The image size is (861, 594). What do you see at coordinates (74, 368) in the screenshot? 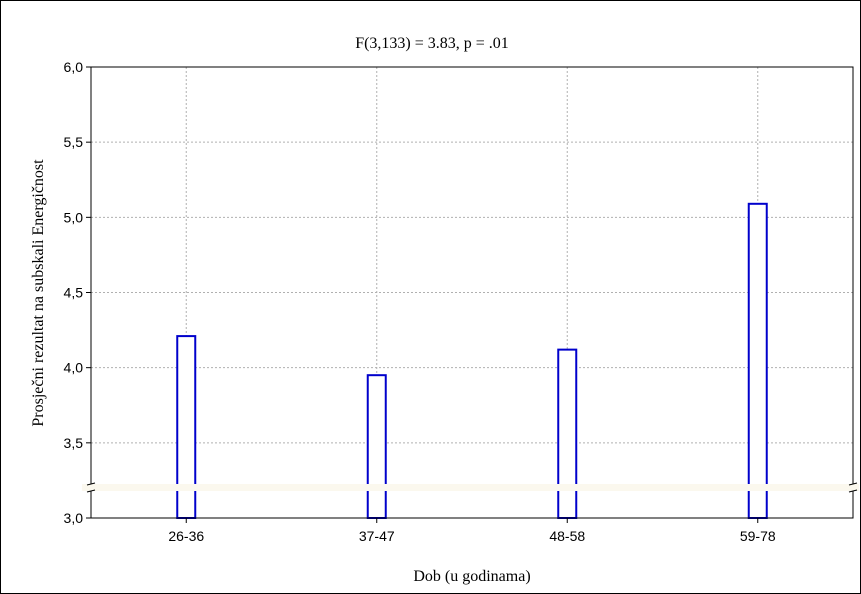
I see `y-tick-label: 4,0` at bounding box center [74, 368].